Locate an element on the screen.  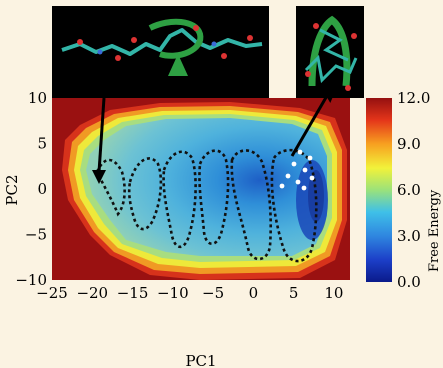
colorbar: 12.0 9.0 6.0 3.0 0.0 Free Energy is located at coordinates (404, 190).